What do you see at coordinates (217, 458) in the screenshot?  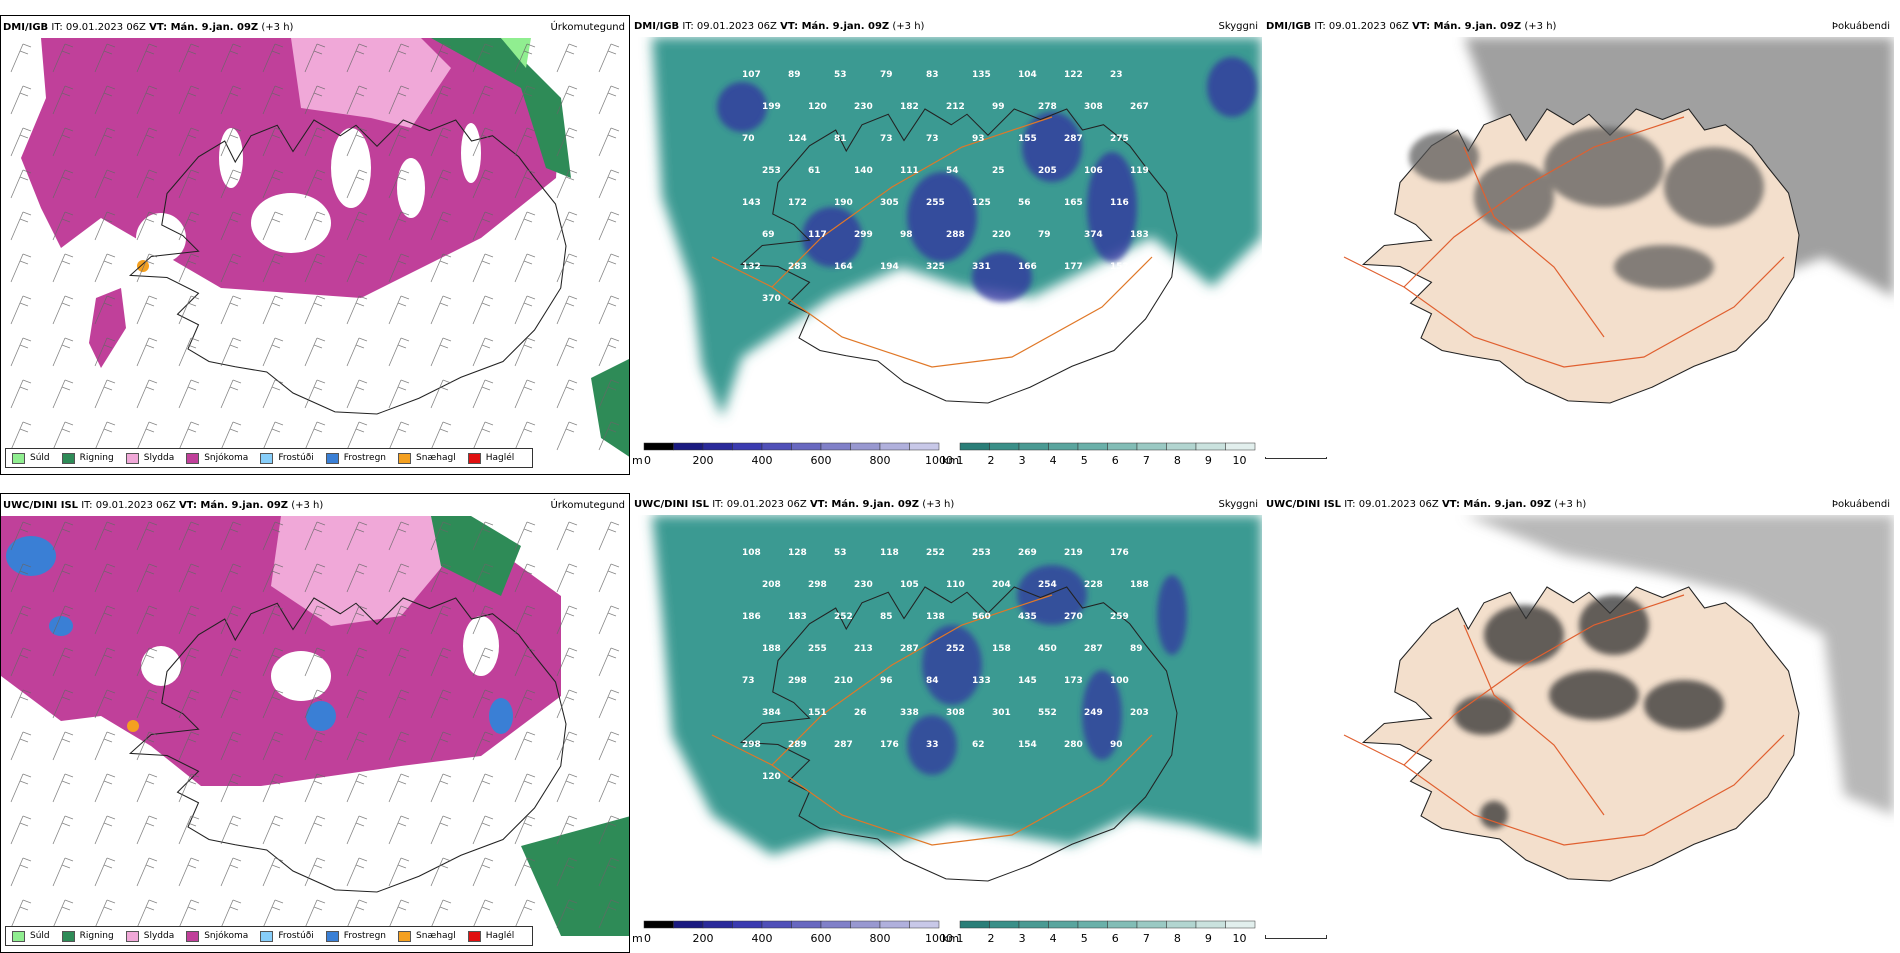 I see `legend-item-3: Snjókoma` at bounding box center [217, 458].